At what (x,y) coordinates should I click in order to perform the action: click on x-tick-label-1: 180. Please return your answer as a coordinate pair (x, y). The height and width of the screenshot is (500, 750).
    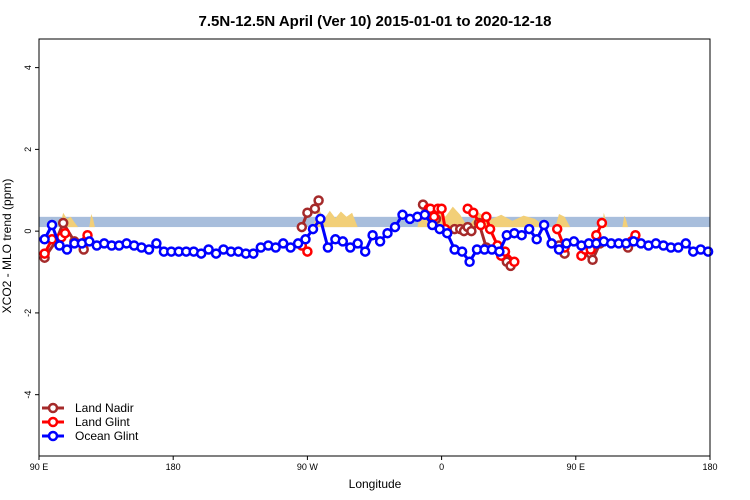
    Looking at the image, I should click on (173, 467).